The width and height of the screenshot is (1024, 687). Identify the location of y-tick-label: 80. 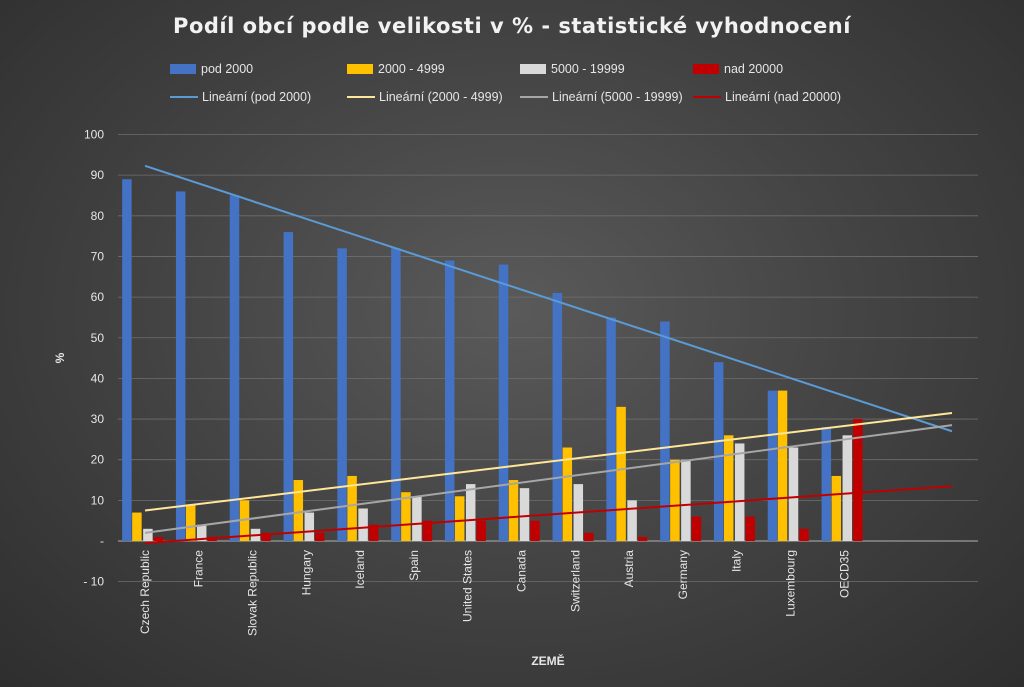
(98, 216).